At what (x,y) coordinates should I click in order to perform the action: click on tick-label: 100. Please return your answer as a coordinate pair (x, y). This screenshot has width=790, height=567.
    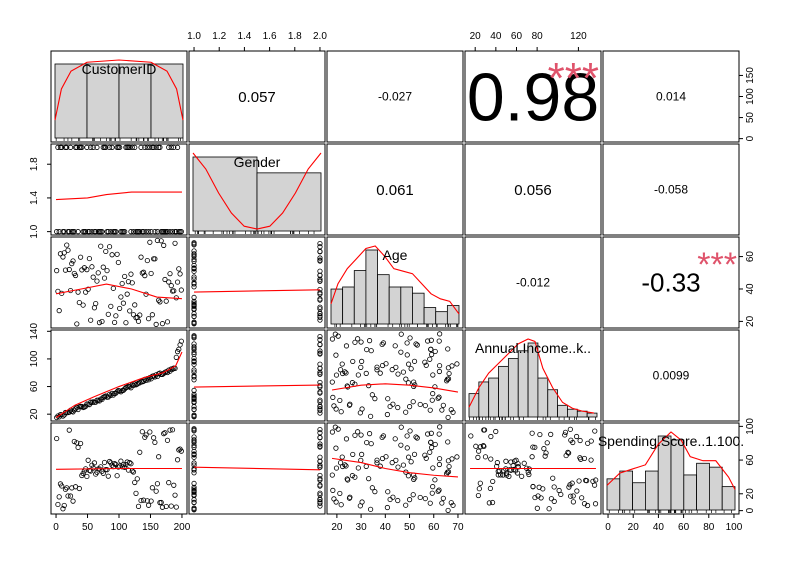
    Looking at the image, I should click on (34, 358).